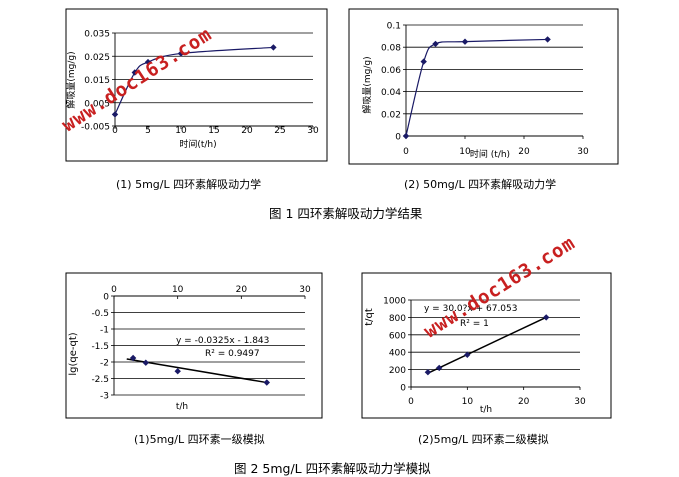 The image size is (679, 477). What do you see at coordinates (391, 49) in the screenshot?
I see `y-tick-label: 0.08` at bounding box center [391, 49].